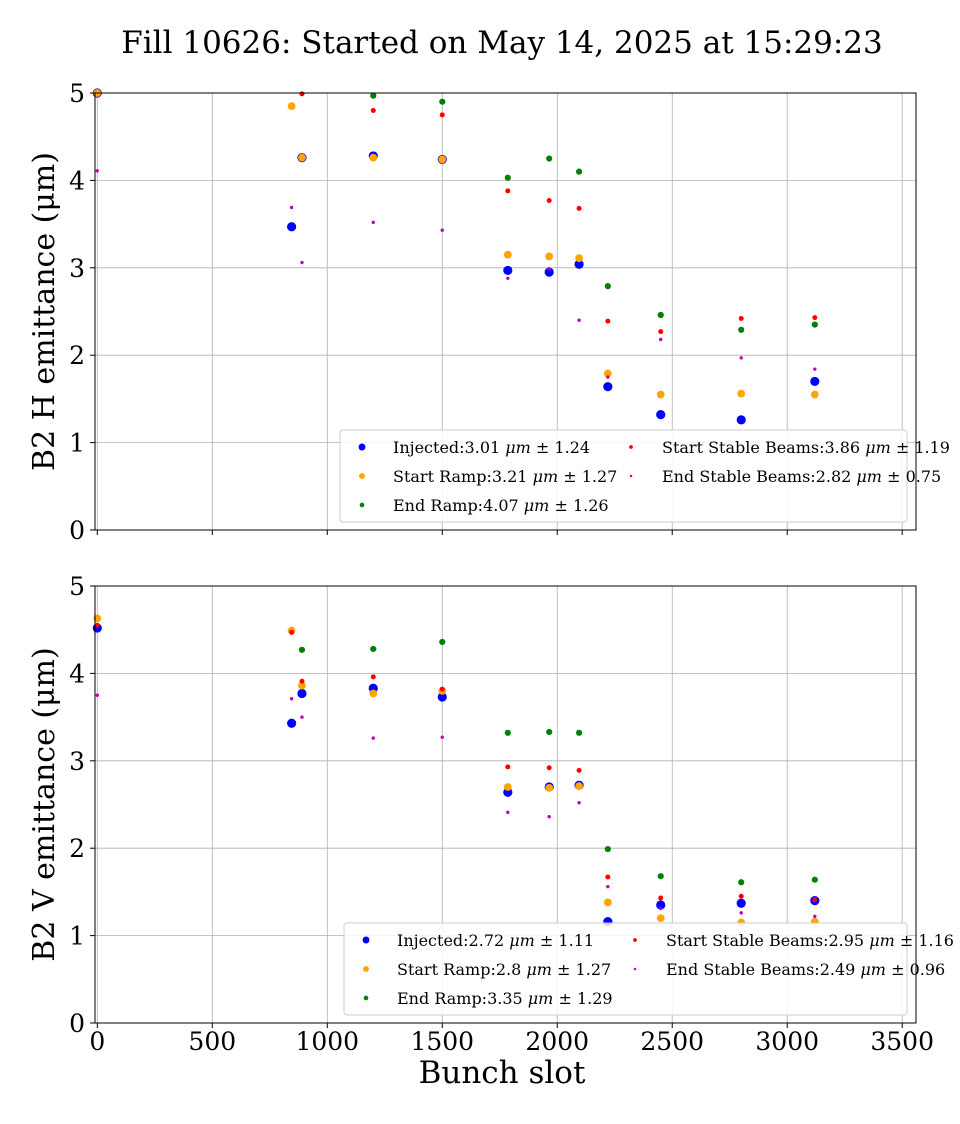 The width and height of the screenshot is (960, 1124). What do you see at coordinates (557, 1041) in the screenshot?
I see `x-tick-label: 2000` at bounding box center [557, 1041].